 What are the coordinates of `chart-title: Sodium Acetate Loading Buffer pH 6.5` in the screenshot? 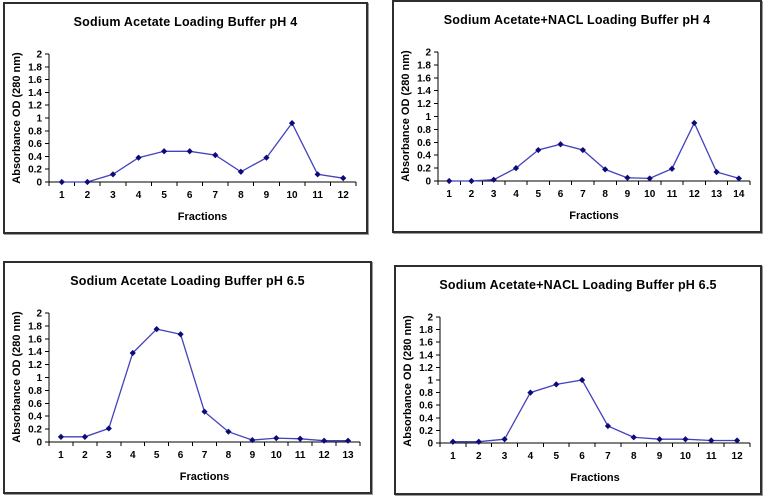 It's located at (187, 281).